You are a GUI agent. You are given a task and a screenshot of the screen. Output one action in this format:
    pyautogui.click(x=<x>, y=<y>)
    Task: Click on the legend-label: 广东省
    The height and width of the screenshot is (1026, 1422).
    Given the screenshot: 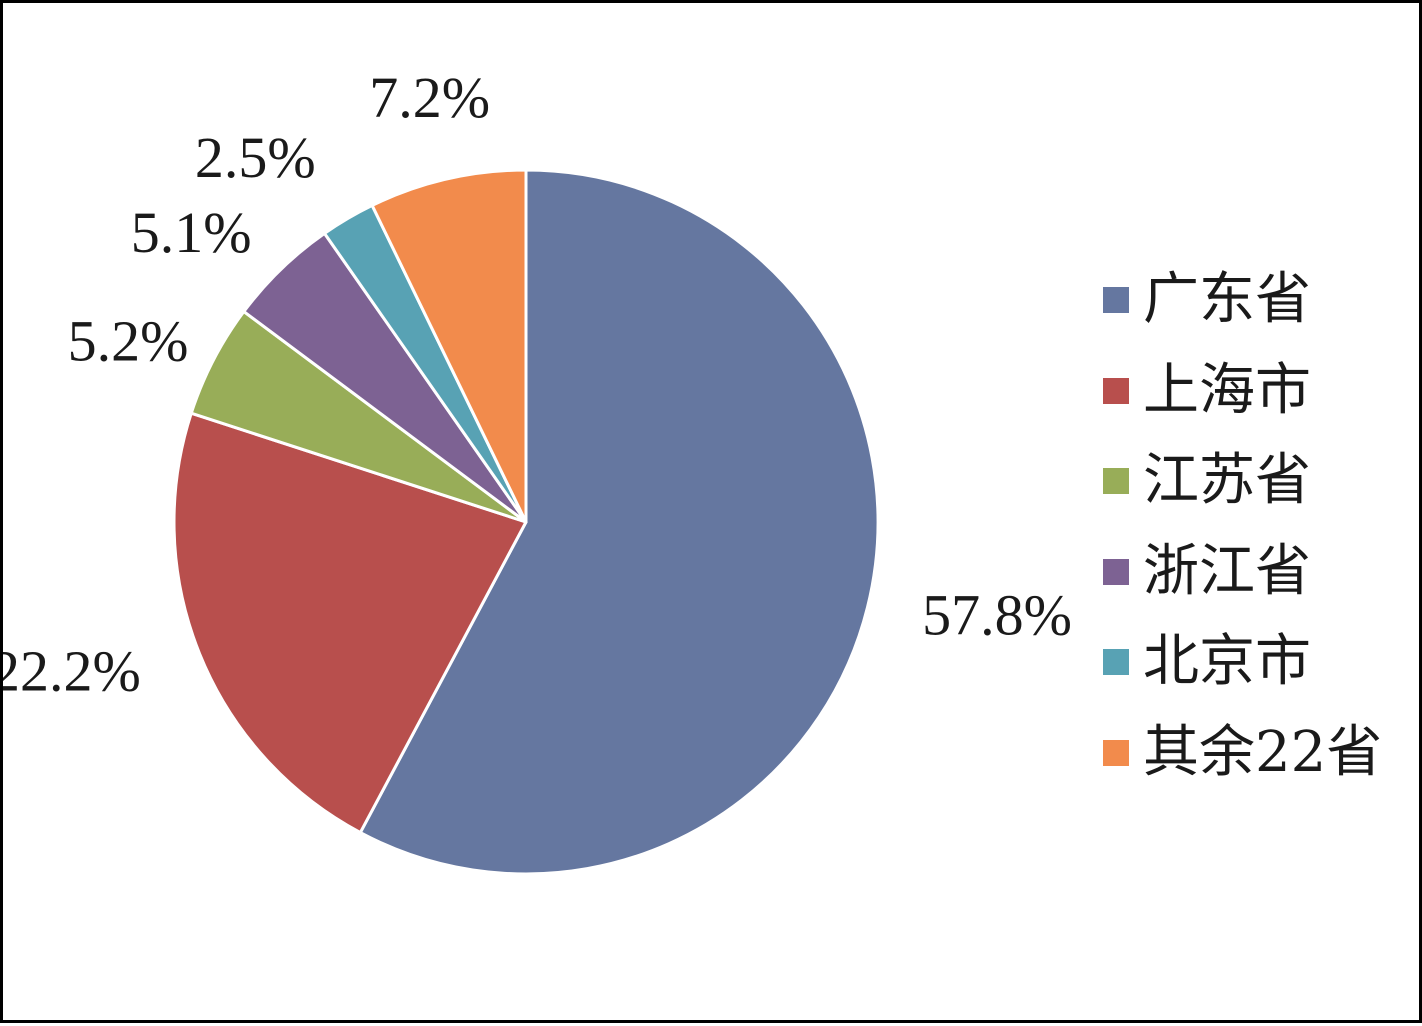 What is the action you would take?
    pyautogui.click(x=1227, y=300)
    